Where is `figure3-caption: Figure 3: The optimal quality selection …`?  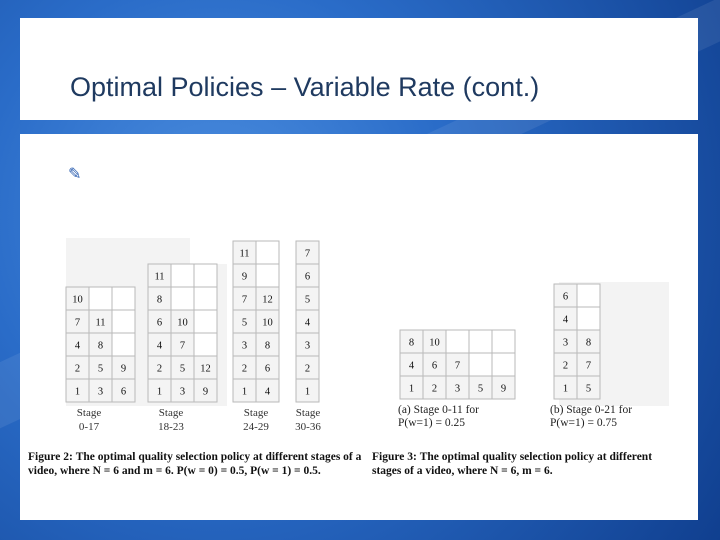
figure3-caption: Figure 3: The optimal quality selection … is located at coordinates (528, 464).